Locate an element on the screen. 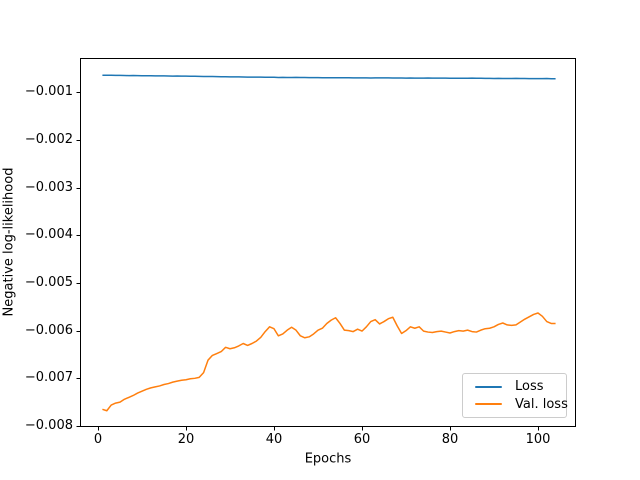 The image size is (640, 480). y-tick-label: −0.002 is located at coordinates (48, 139).